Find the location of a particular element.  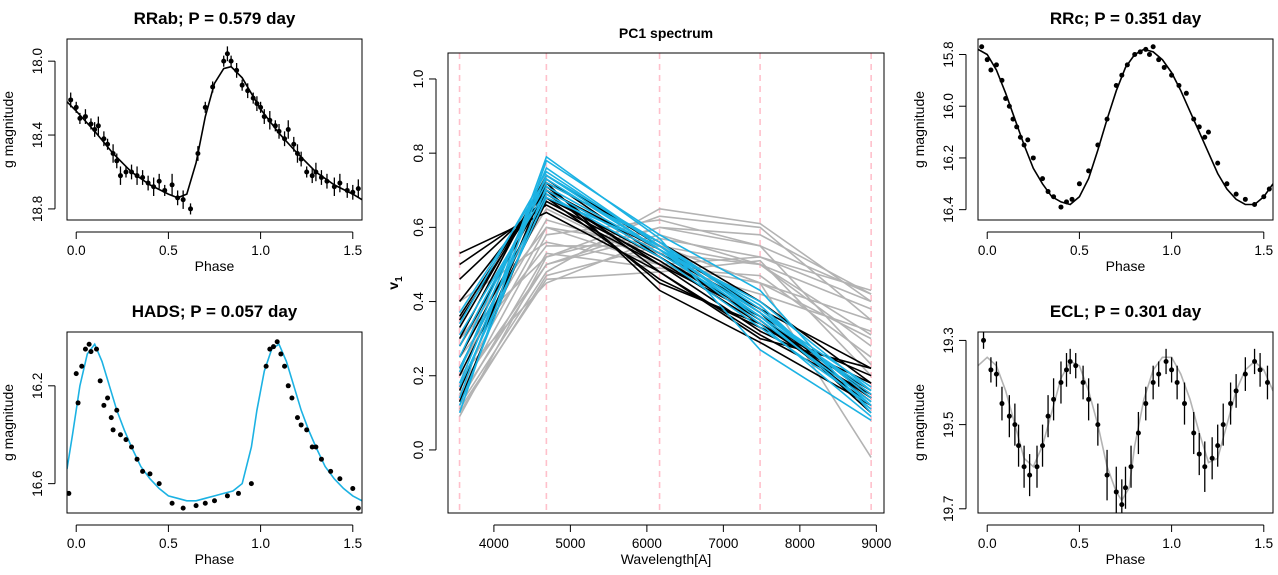

rrc-plot-area is located at coordinates (1125, 127).